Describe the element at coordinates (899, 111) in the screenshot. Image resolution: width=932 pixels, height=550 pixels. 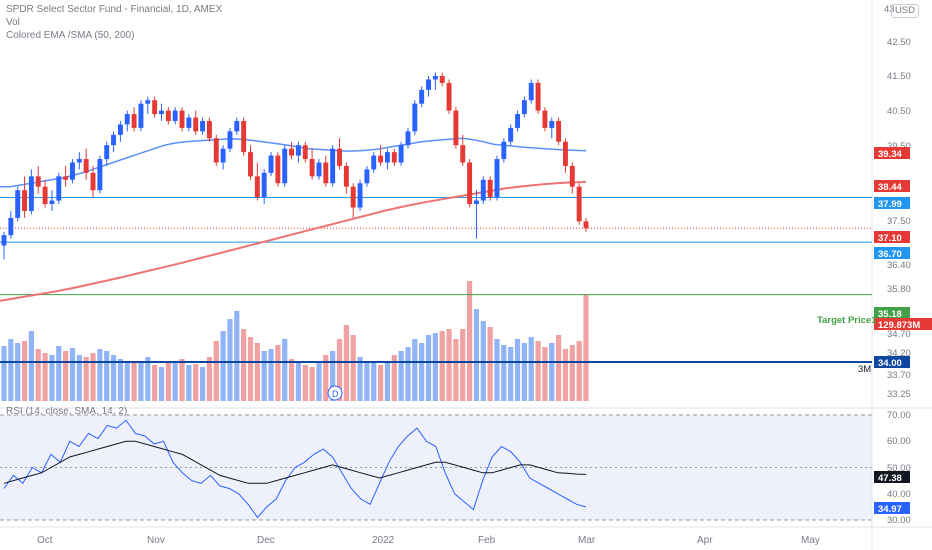
I see `price-tick: 40.50` at that location.